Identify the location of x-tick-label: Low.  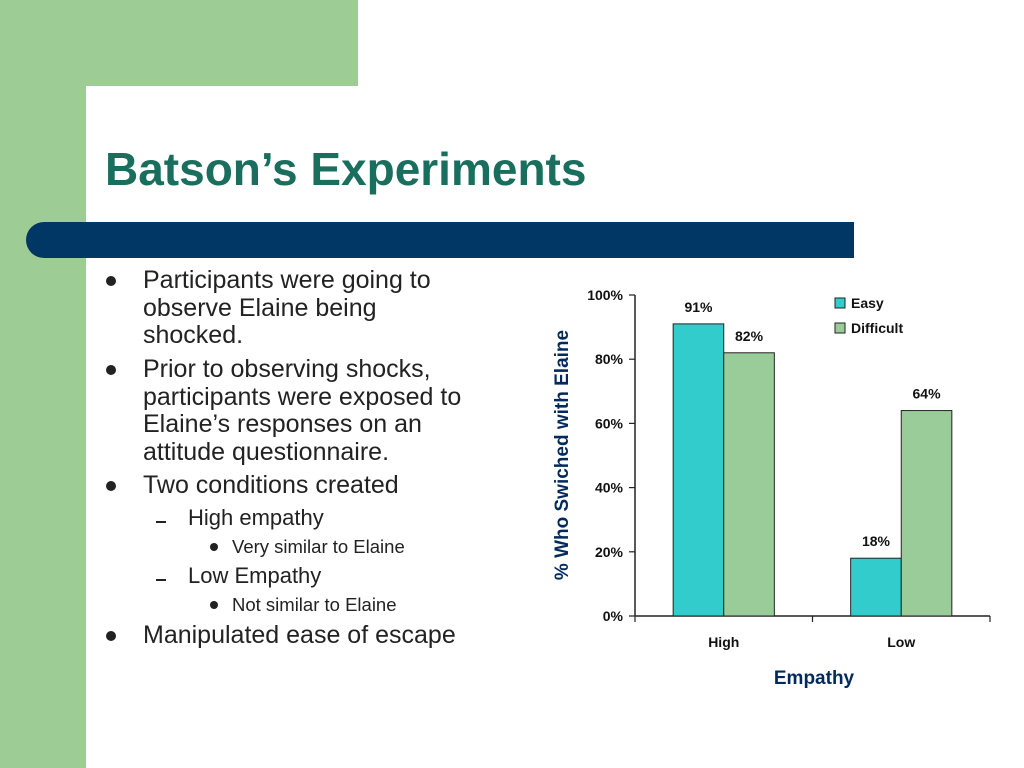
(901, 642).